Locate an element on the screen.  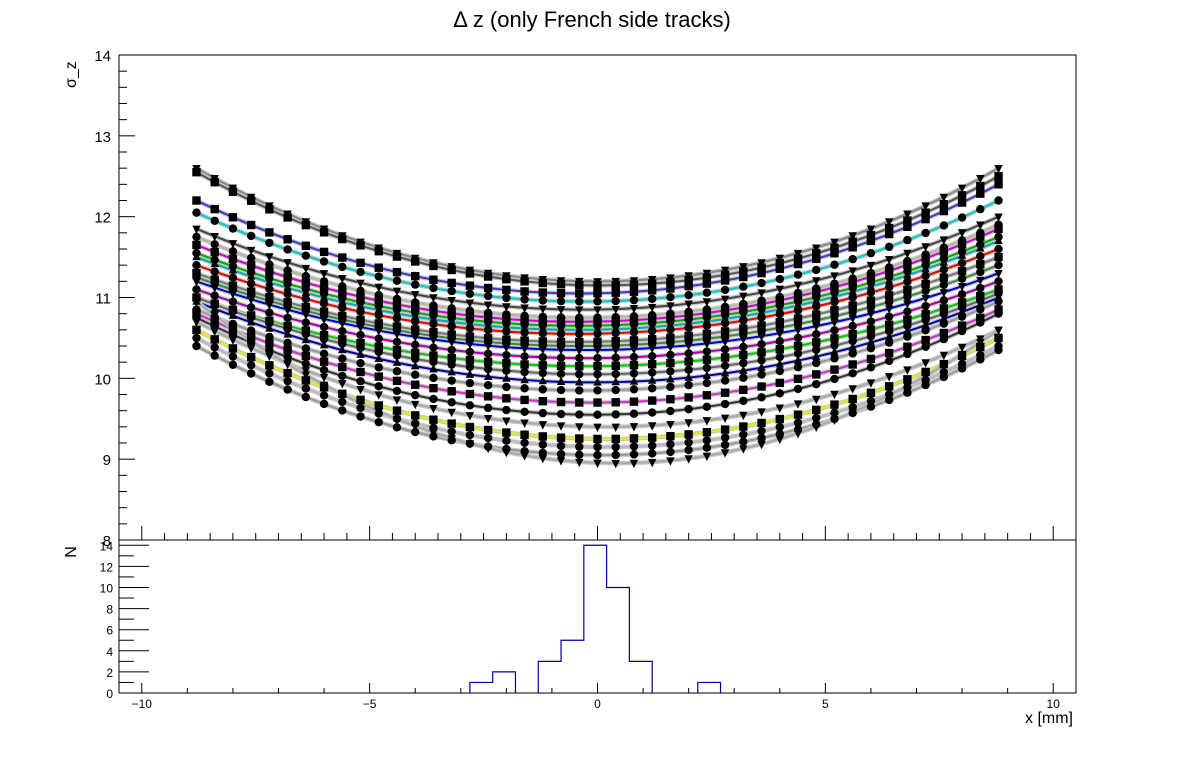
bottom-y-tick-label: 14 is located at coordinates (107, 546).